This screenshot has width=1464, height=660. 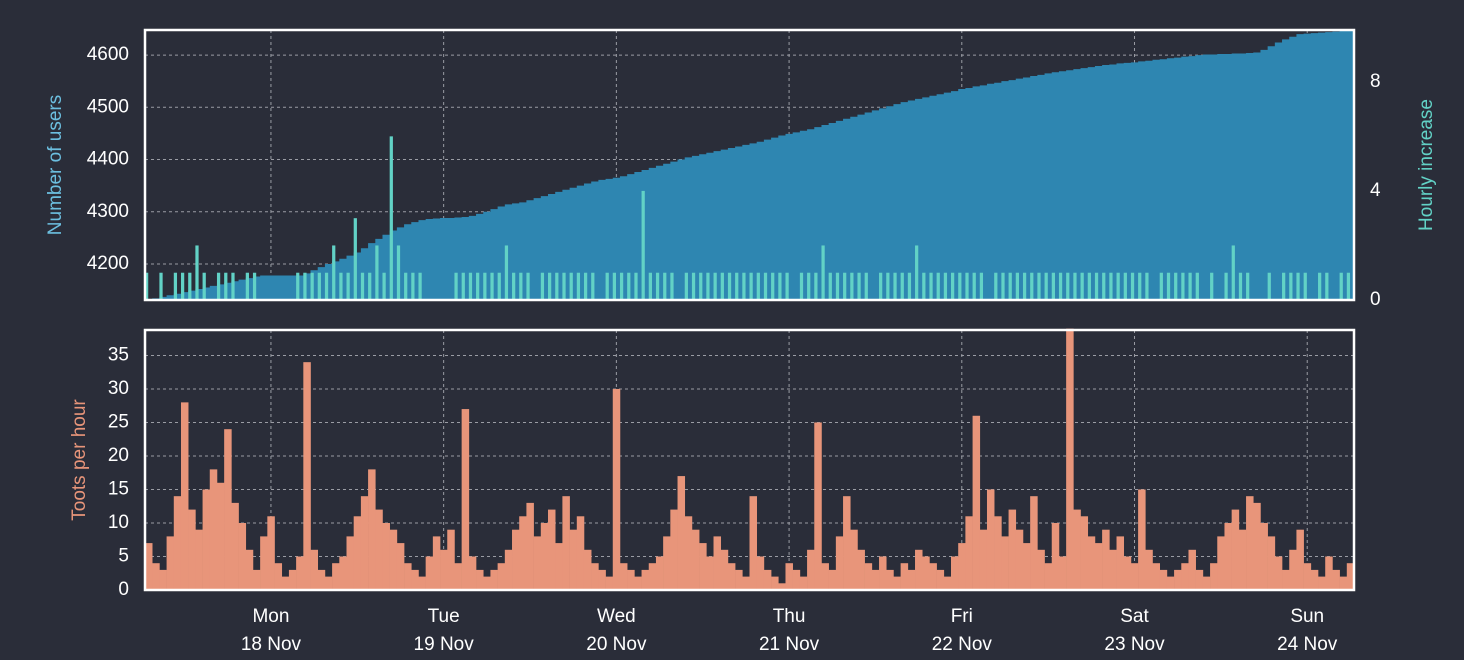 What do you see at coordinates (444, 644) in the screenshot?
I see `x-tick-sublabel: 19 Nov` at bounding box center [444, 644].